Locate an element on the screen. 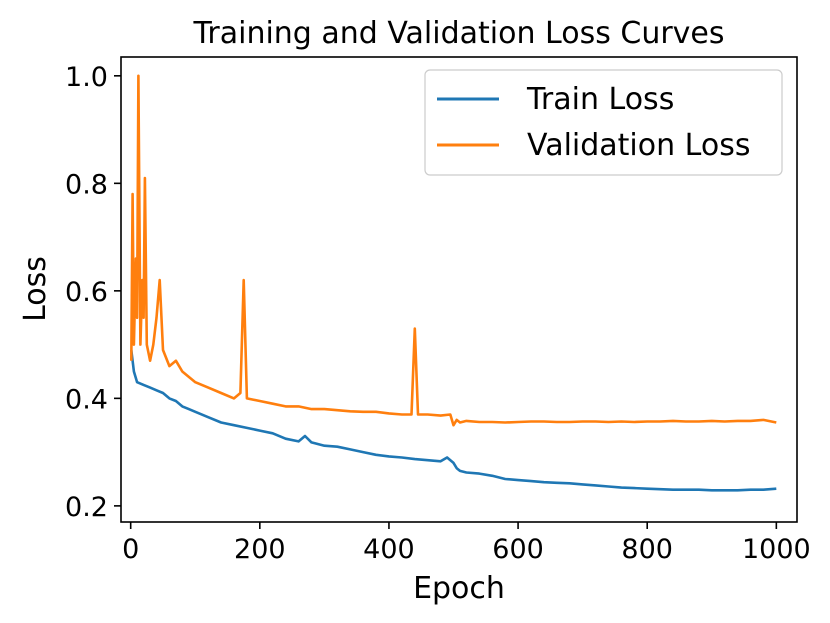  x-tick-label: 200 is located at coordinates (260, 549).